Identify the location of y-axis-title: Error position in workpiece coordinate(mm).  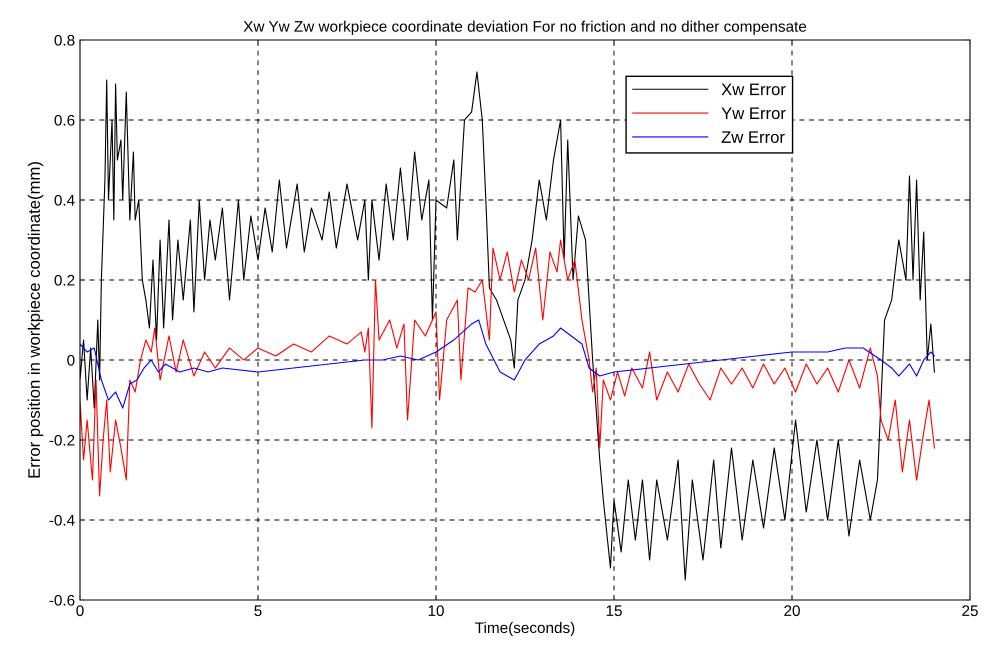
(36, 320).